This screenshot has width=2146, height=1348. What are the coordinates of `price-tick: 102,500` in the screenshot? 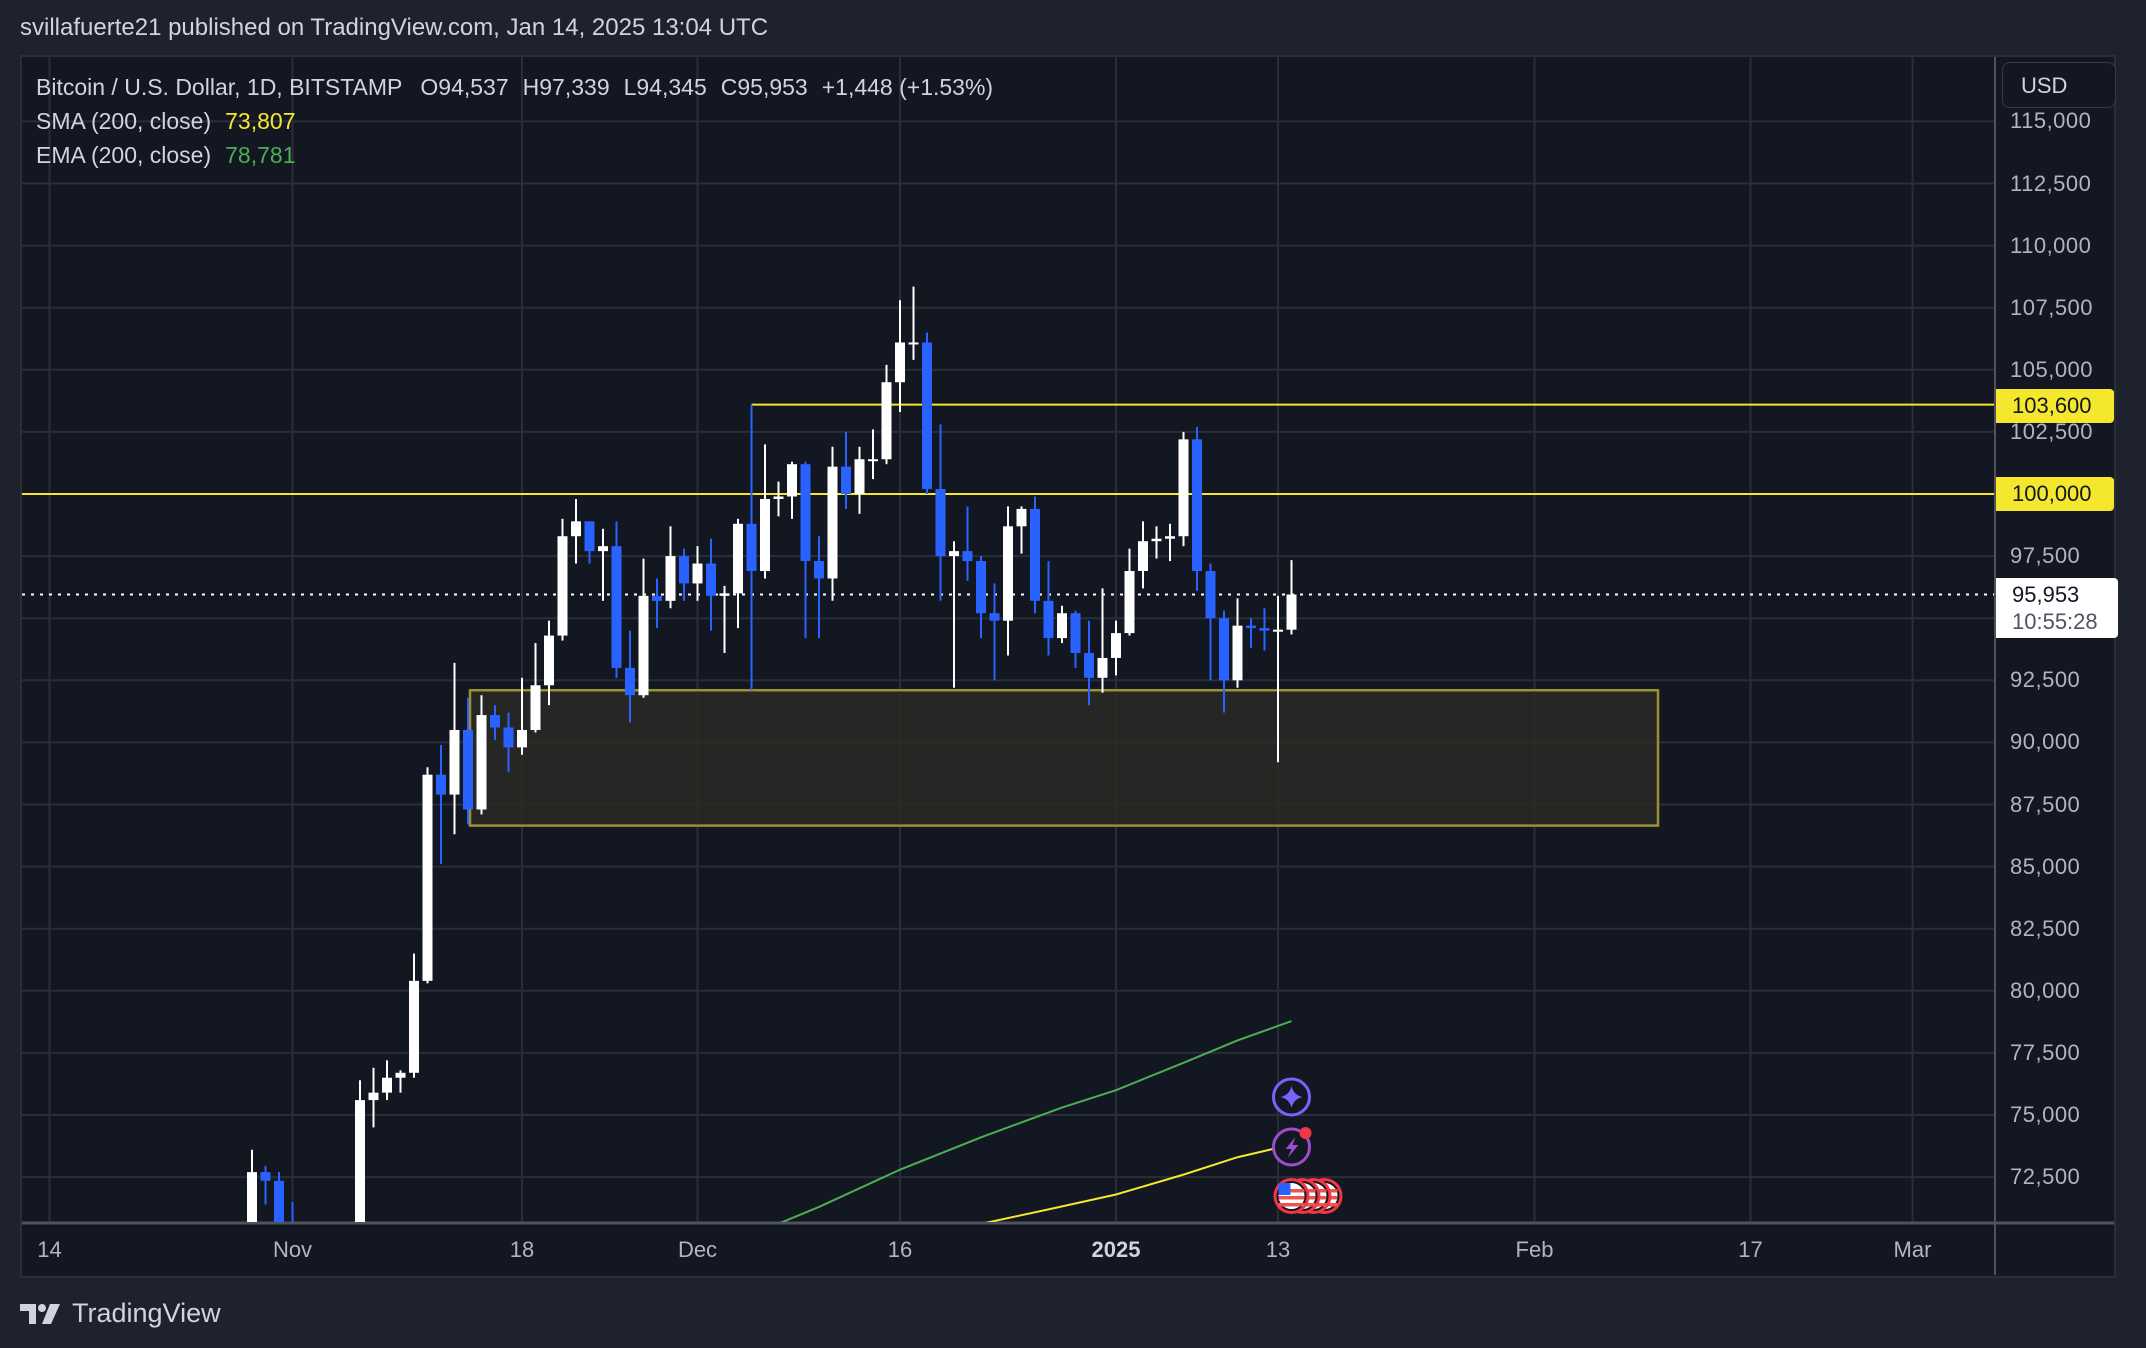 It's located at (2052, 431).